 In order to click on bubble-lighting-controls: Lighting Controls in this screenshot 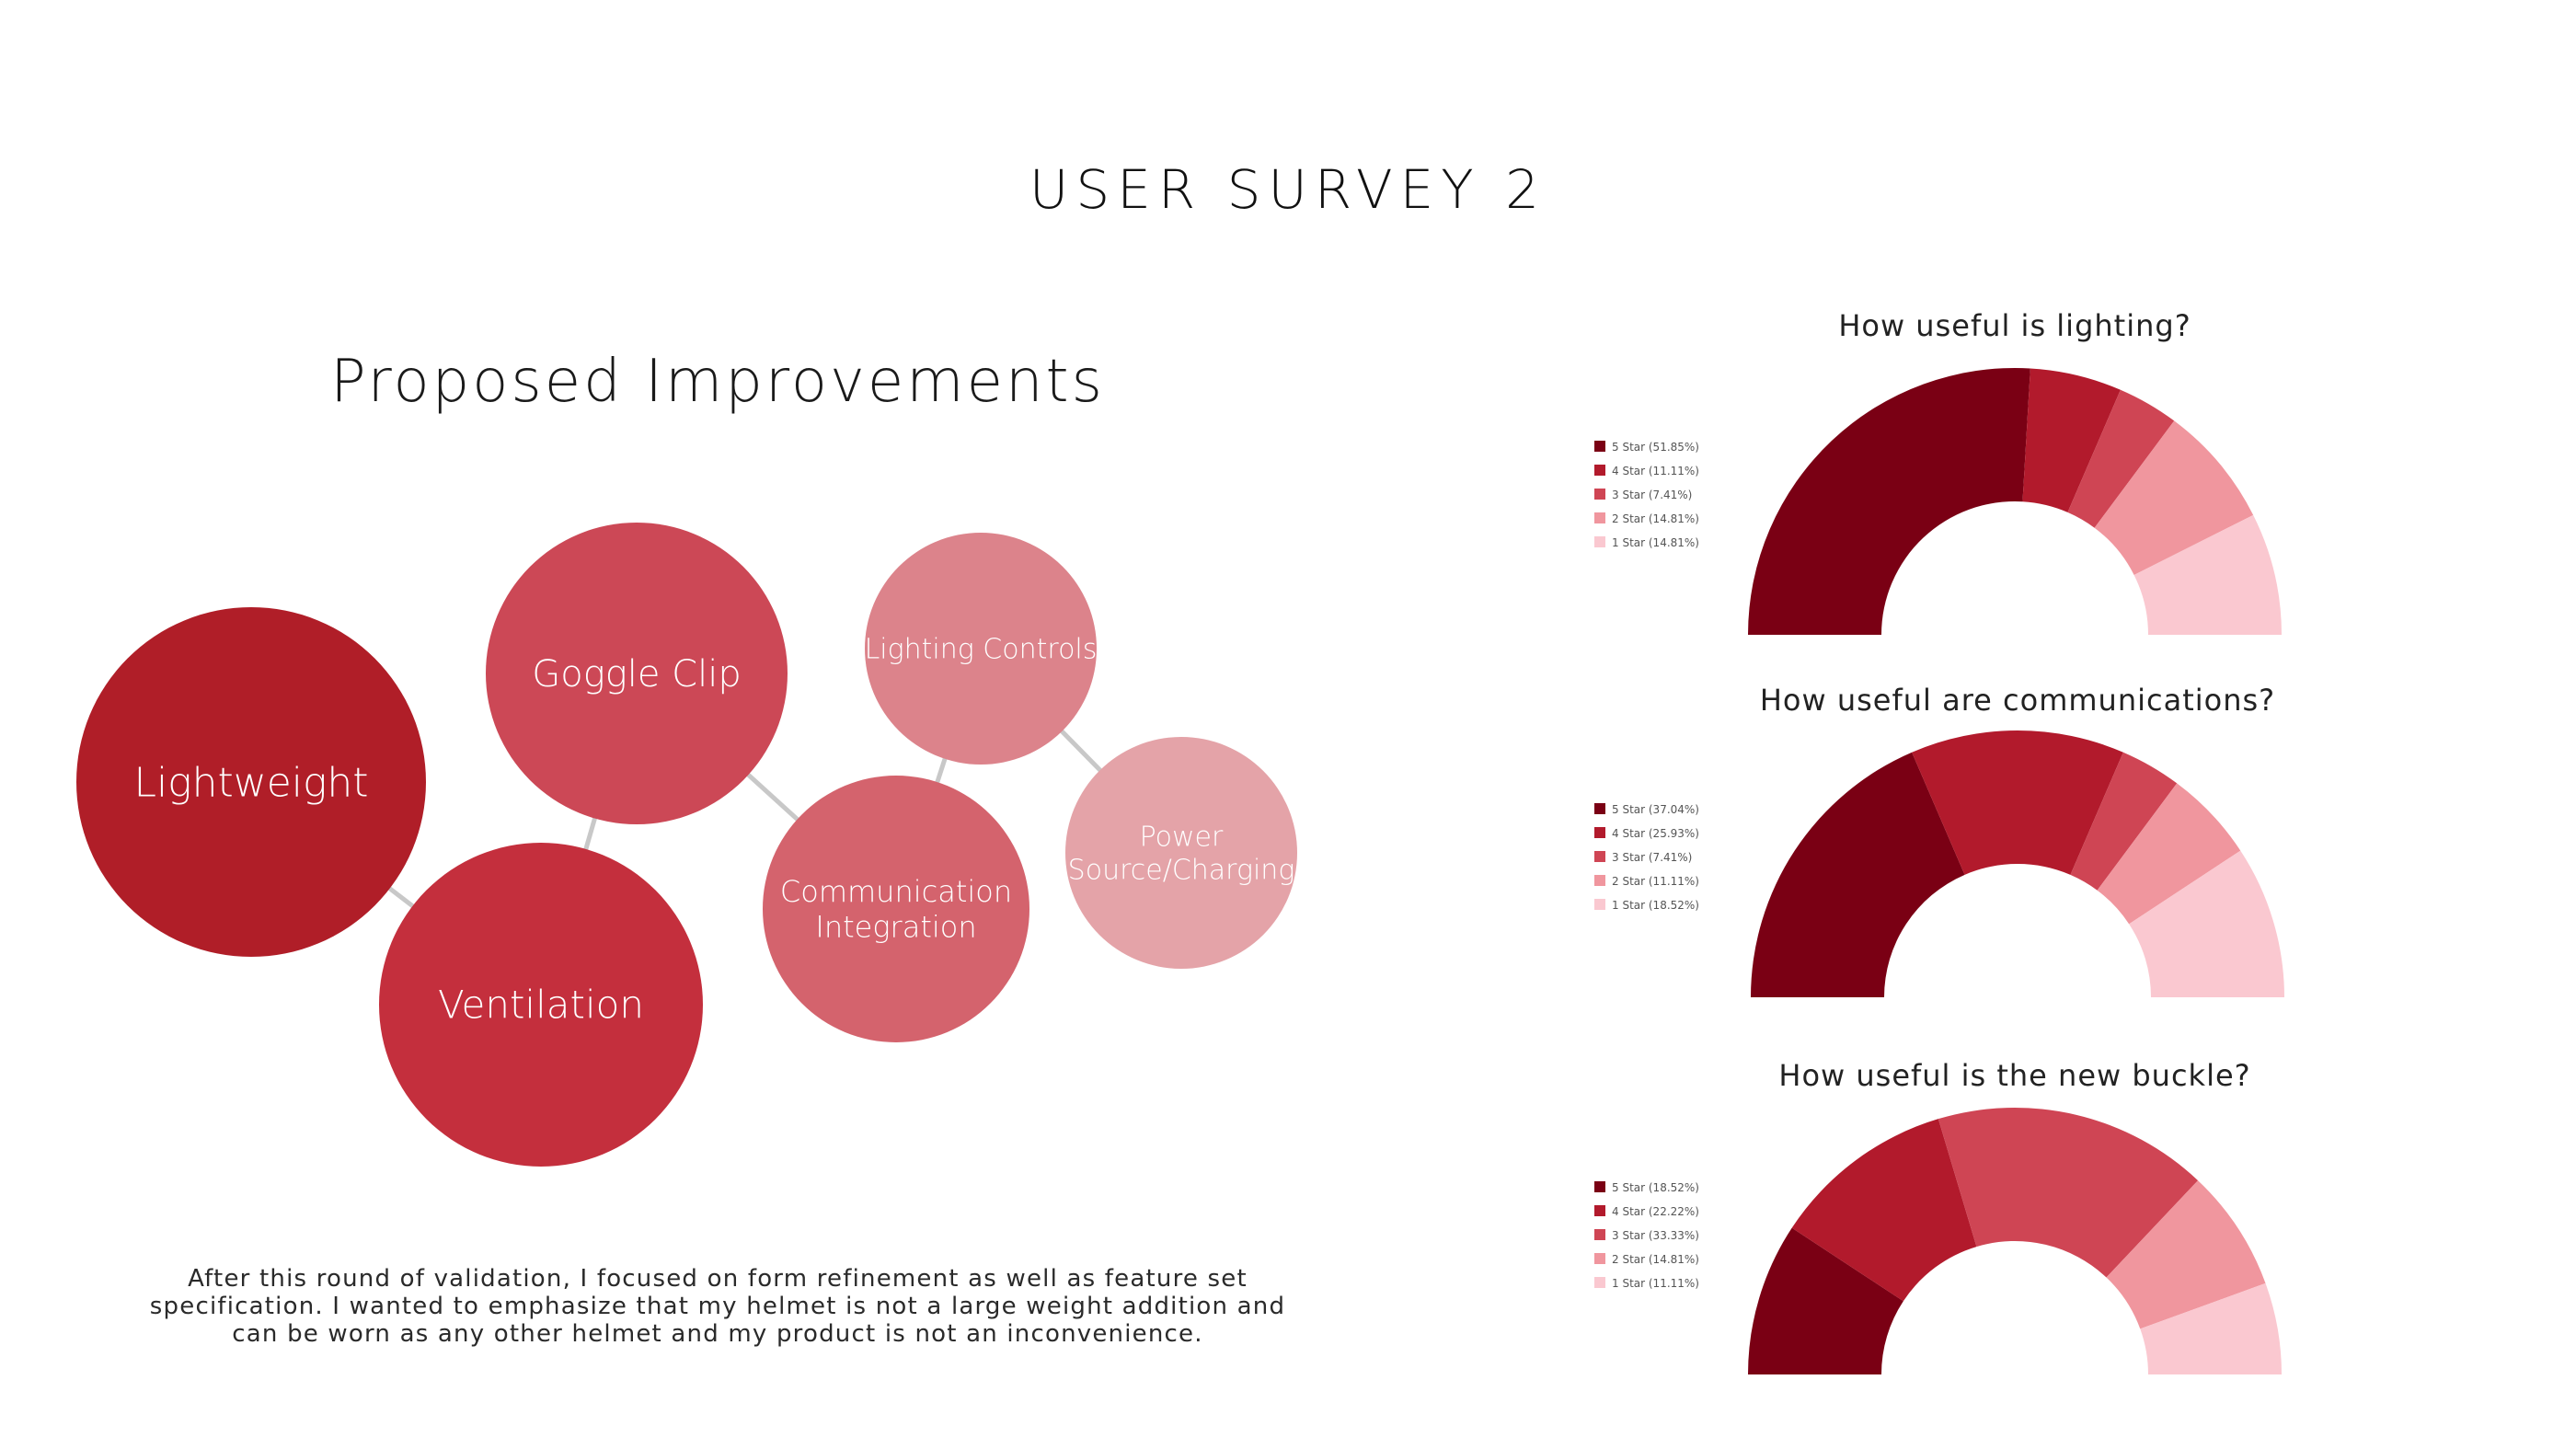, I will do `click(981, 649)`.